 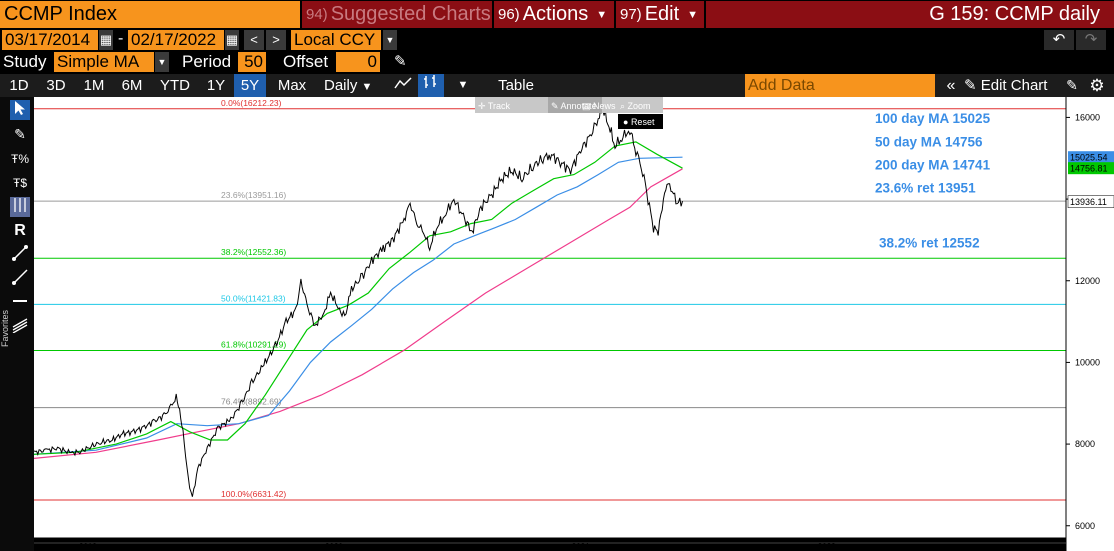 What do you see at coordinates (276, 40) in the screenshot?
I see `next-range-button: >` at bounding box center [276, 40].